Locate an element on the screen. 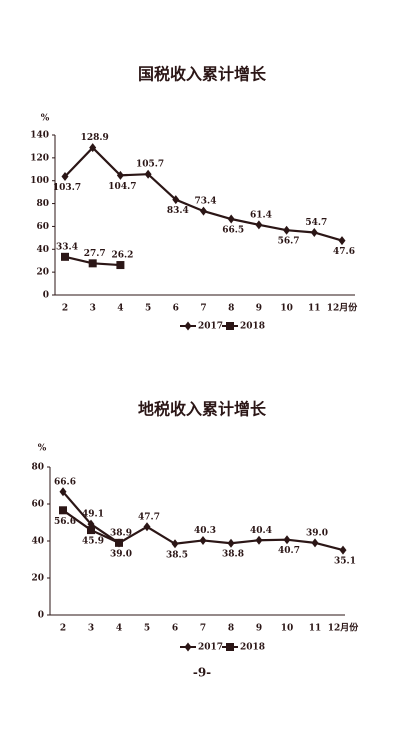 This screenshot has width=404, height=732. chart-title: 地税收入累计增长 is located at coordinates (202, 409).